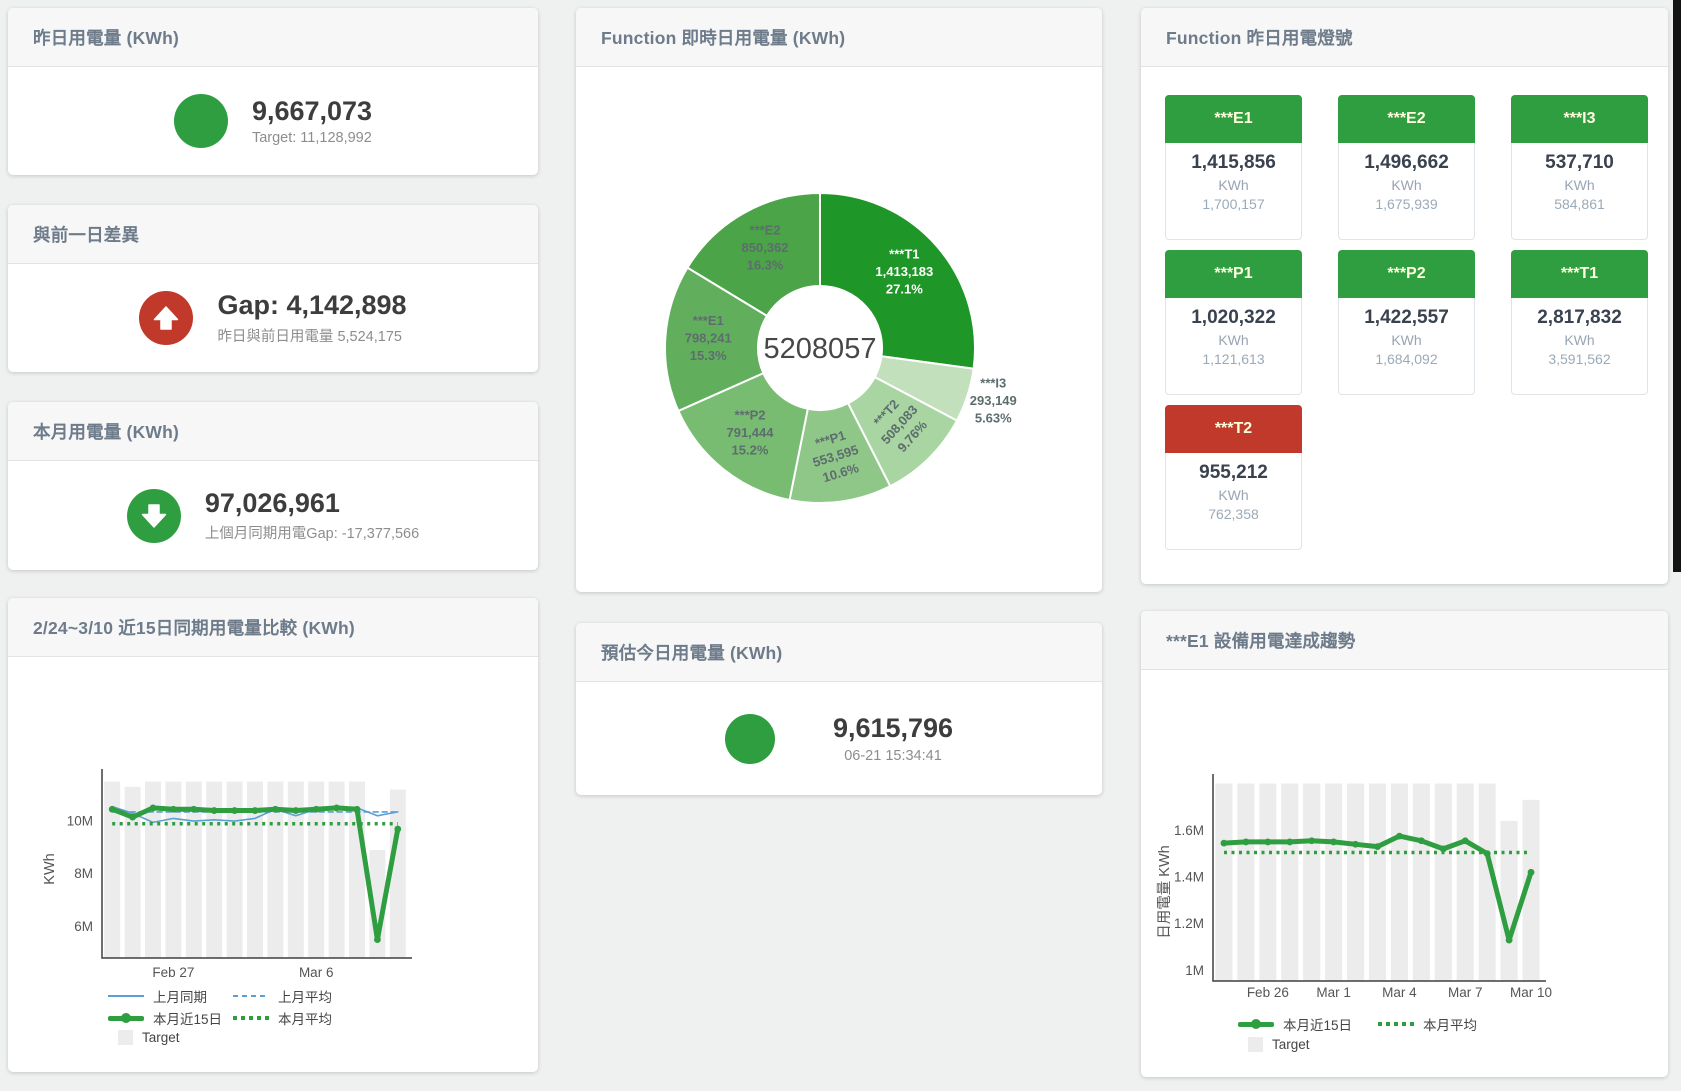 The width and height of the screenshot is (1681, 1091). I want to click on kpi-subtitle: 上個月同期用電Gap: -17,377,566, so click(312, 534).